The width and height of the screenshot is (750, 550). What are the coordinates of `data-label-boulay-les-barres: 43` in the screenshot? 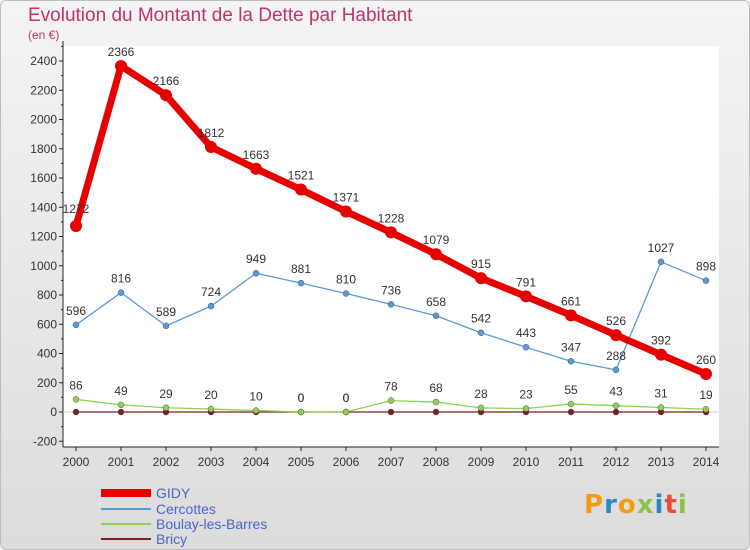 It's located at (616, 392).